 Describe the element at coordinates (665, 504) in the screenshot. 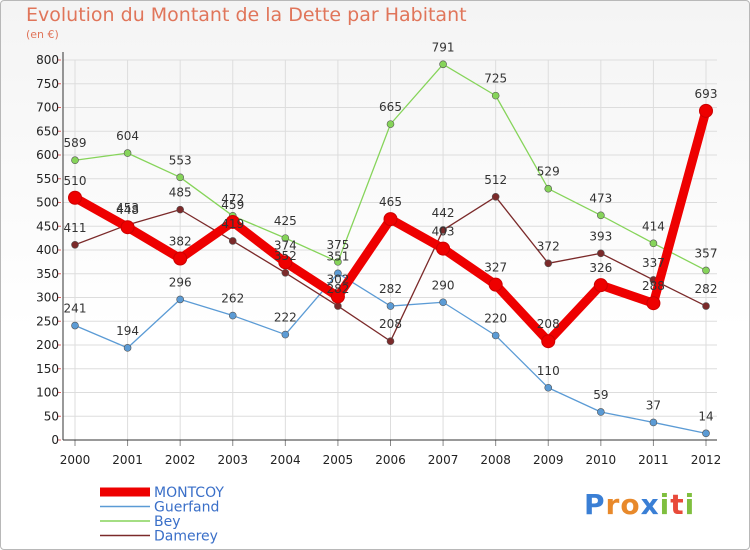

I see `logo-letter: i` at that location.